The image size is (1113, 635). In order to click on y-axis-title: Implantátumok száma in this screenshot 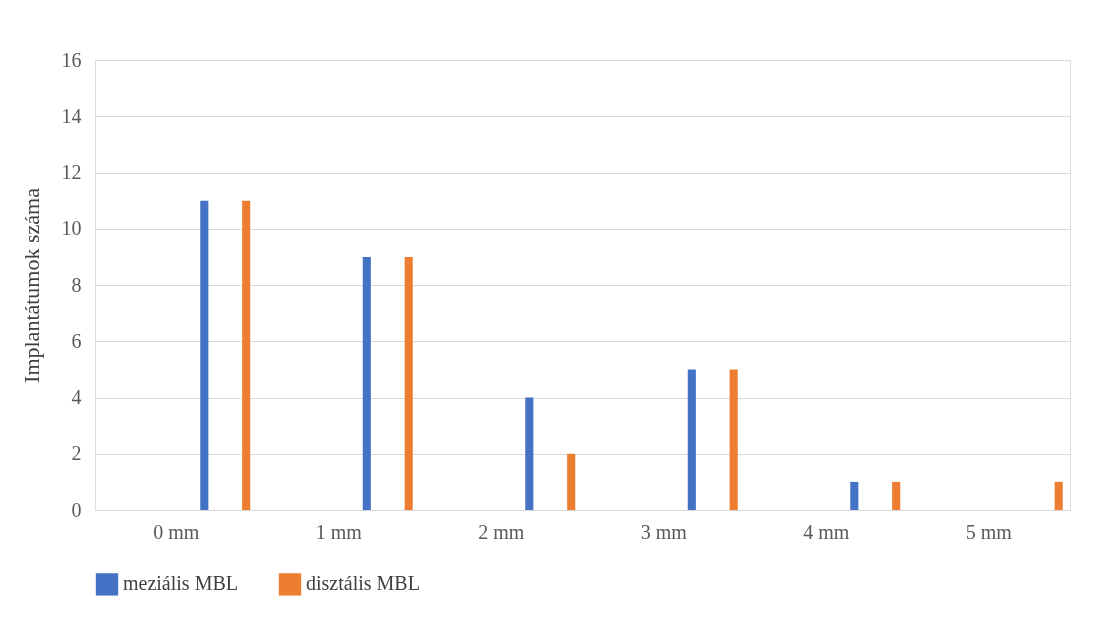, I will do `click(31, 285)`.